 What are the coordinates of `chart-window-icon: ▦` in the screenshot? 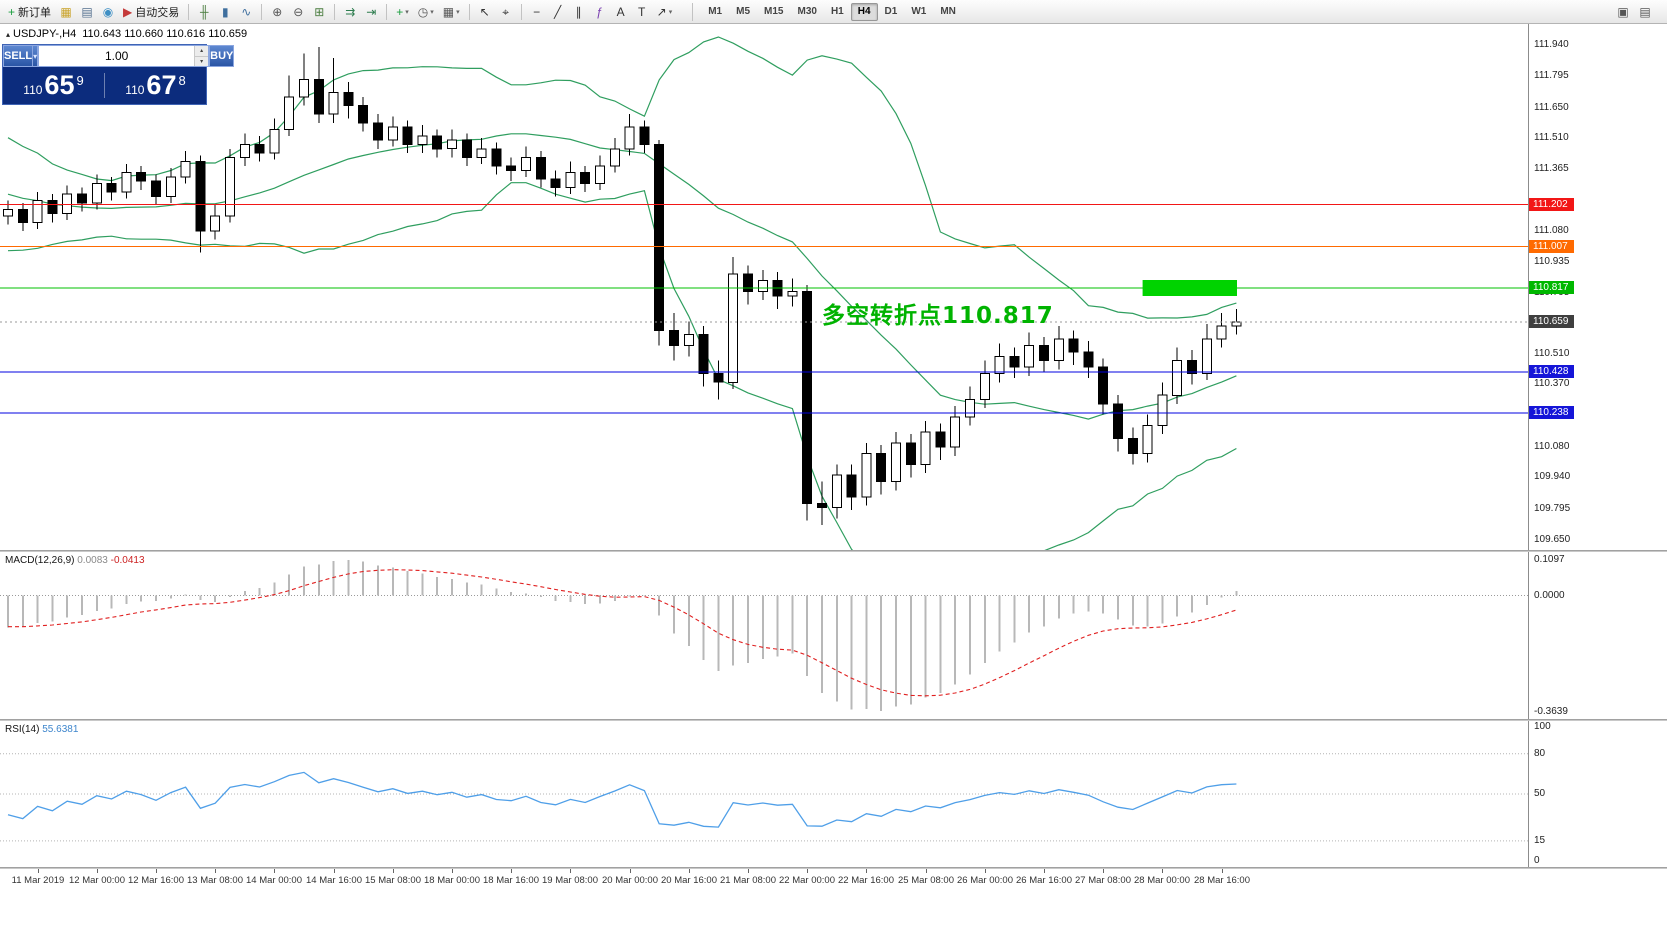 It's located at (66, 12).